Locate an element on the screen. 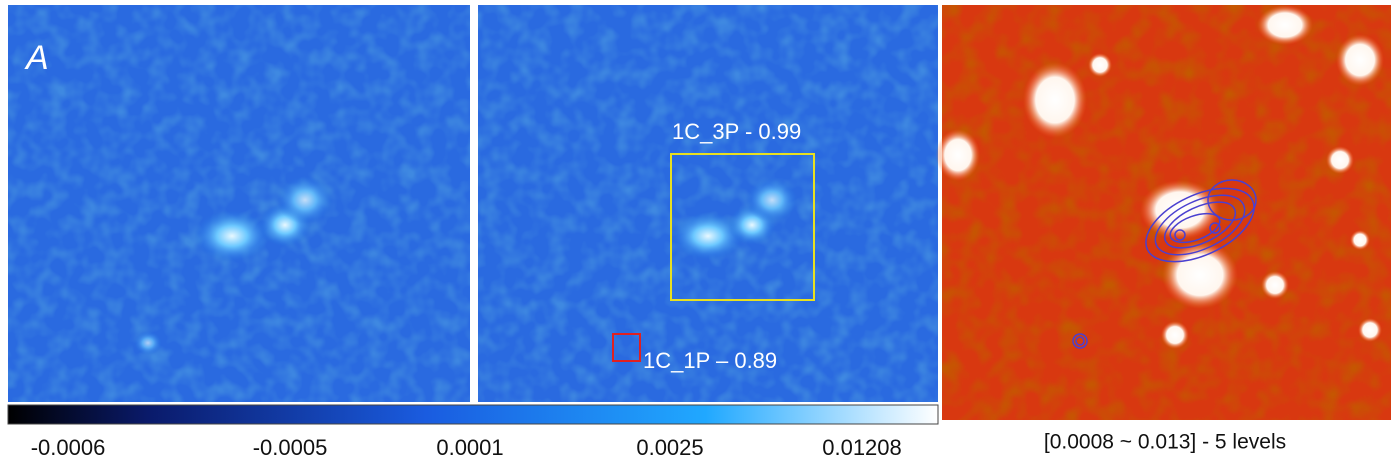 The height and width of the screenshot is (468, 1391). colorbar-tick-label: 0.0001 is located at coordinates (469, 447).